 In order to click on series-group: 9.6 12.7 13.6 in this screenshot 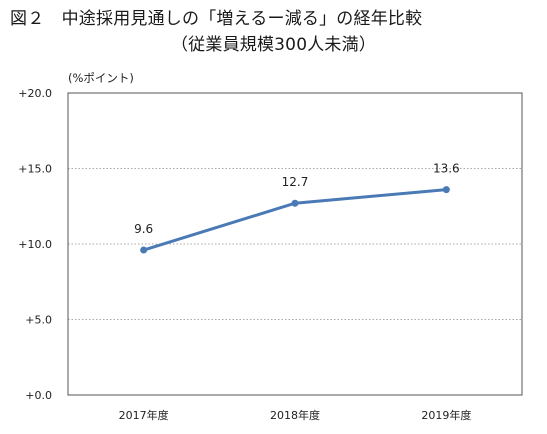, I will do `click(297, 208)`.